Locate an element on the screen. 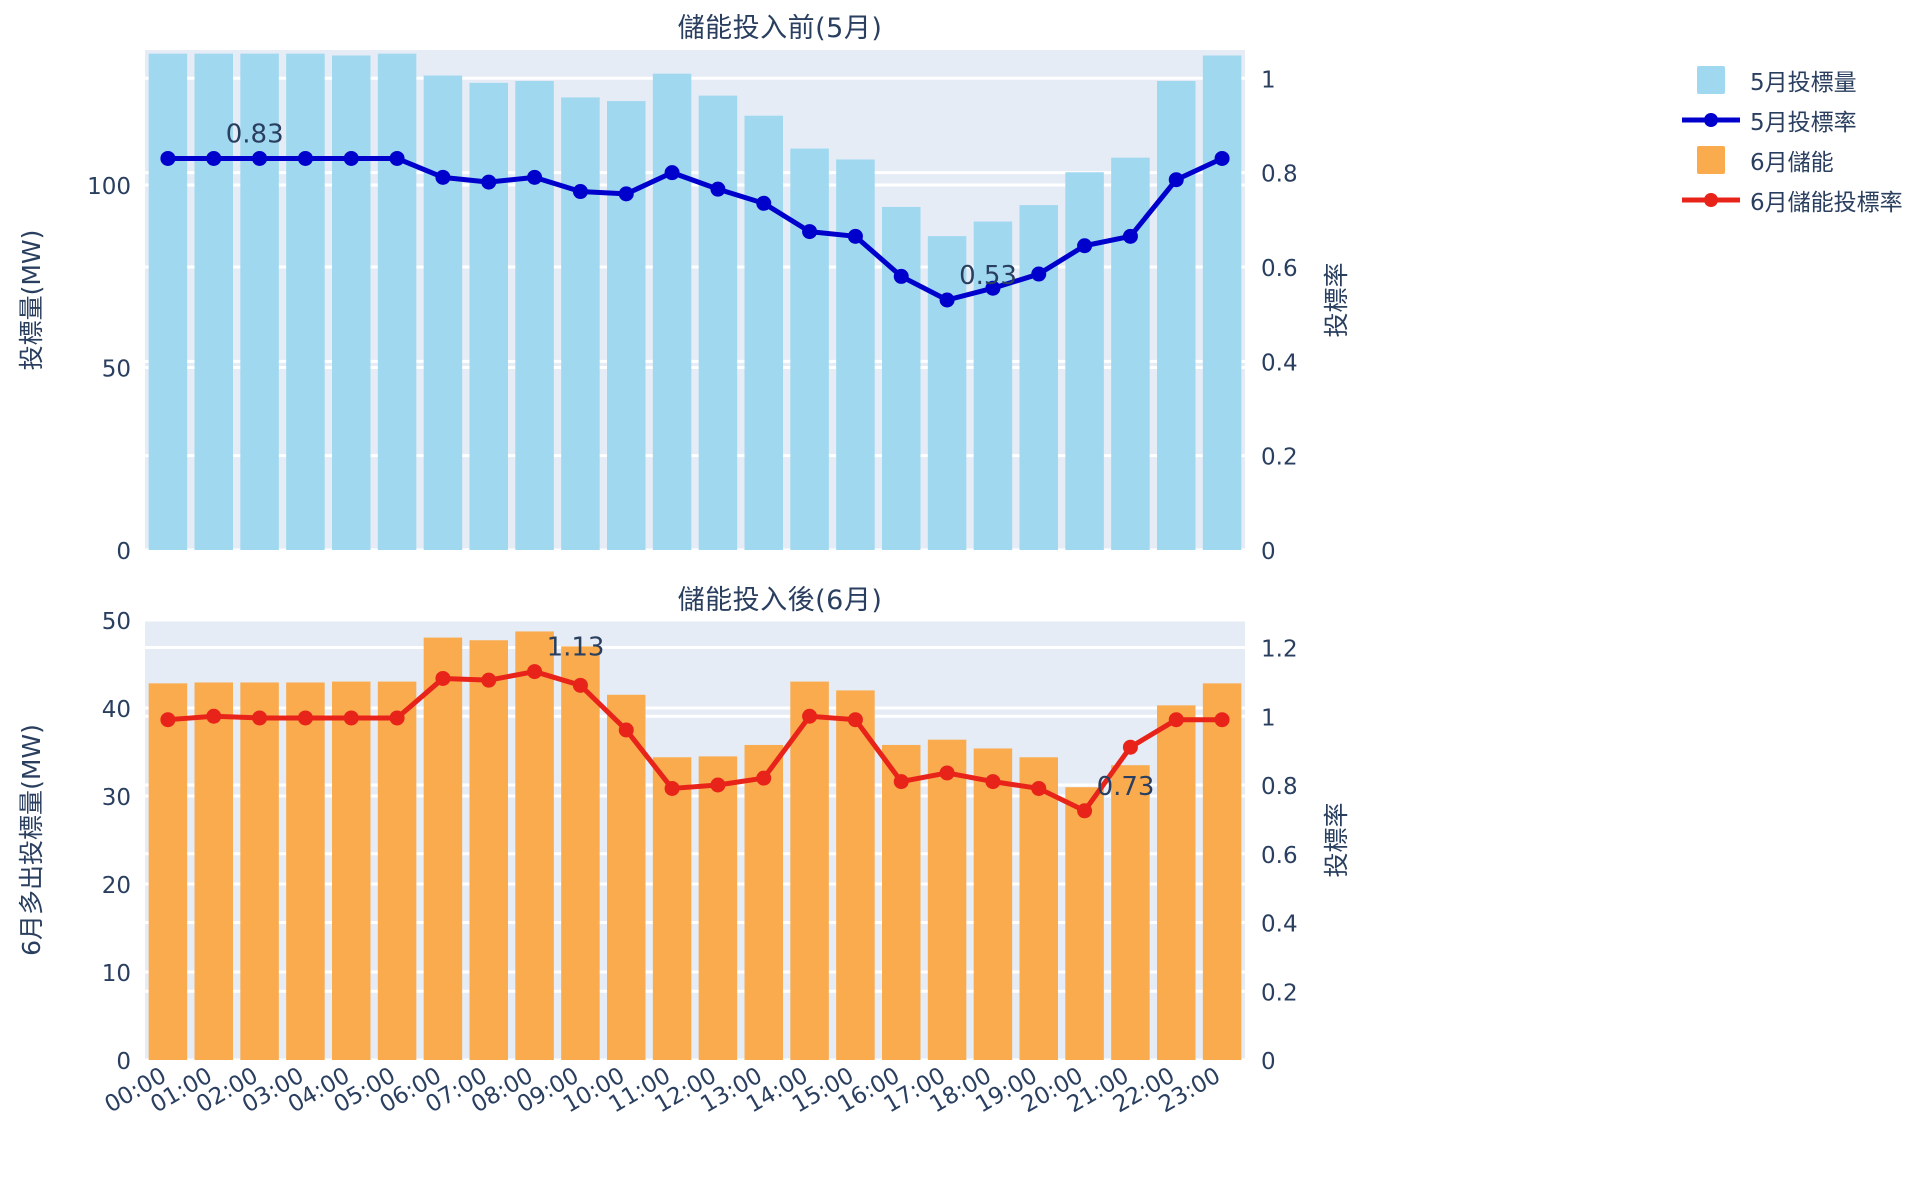  legend-item-1: 5月投標率 is located at coordinates (1795, 120).